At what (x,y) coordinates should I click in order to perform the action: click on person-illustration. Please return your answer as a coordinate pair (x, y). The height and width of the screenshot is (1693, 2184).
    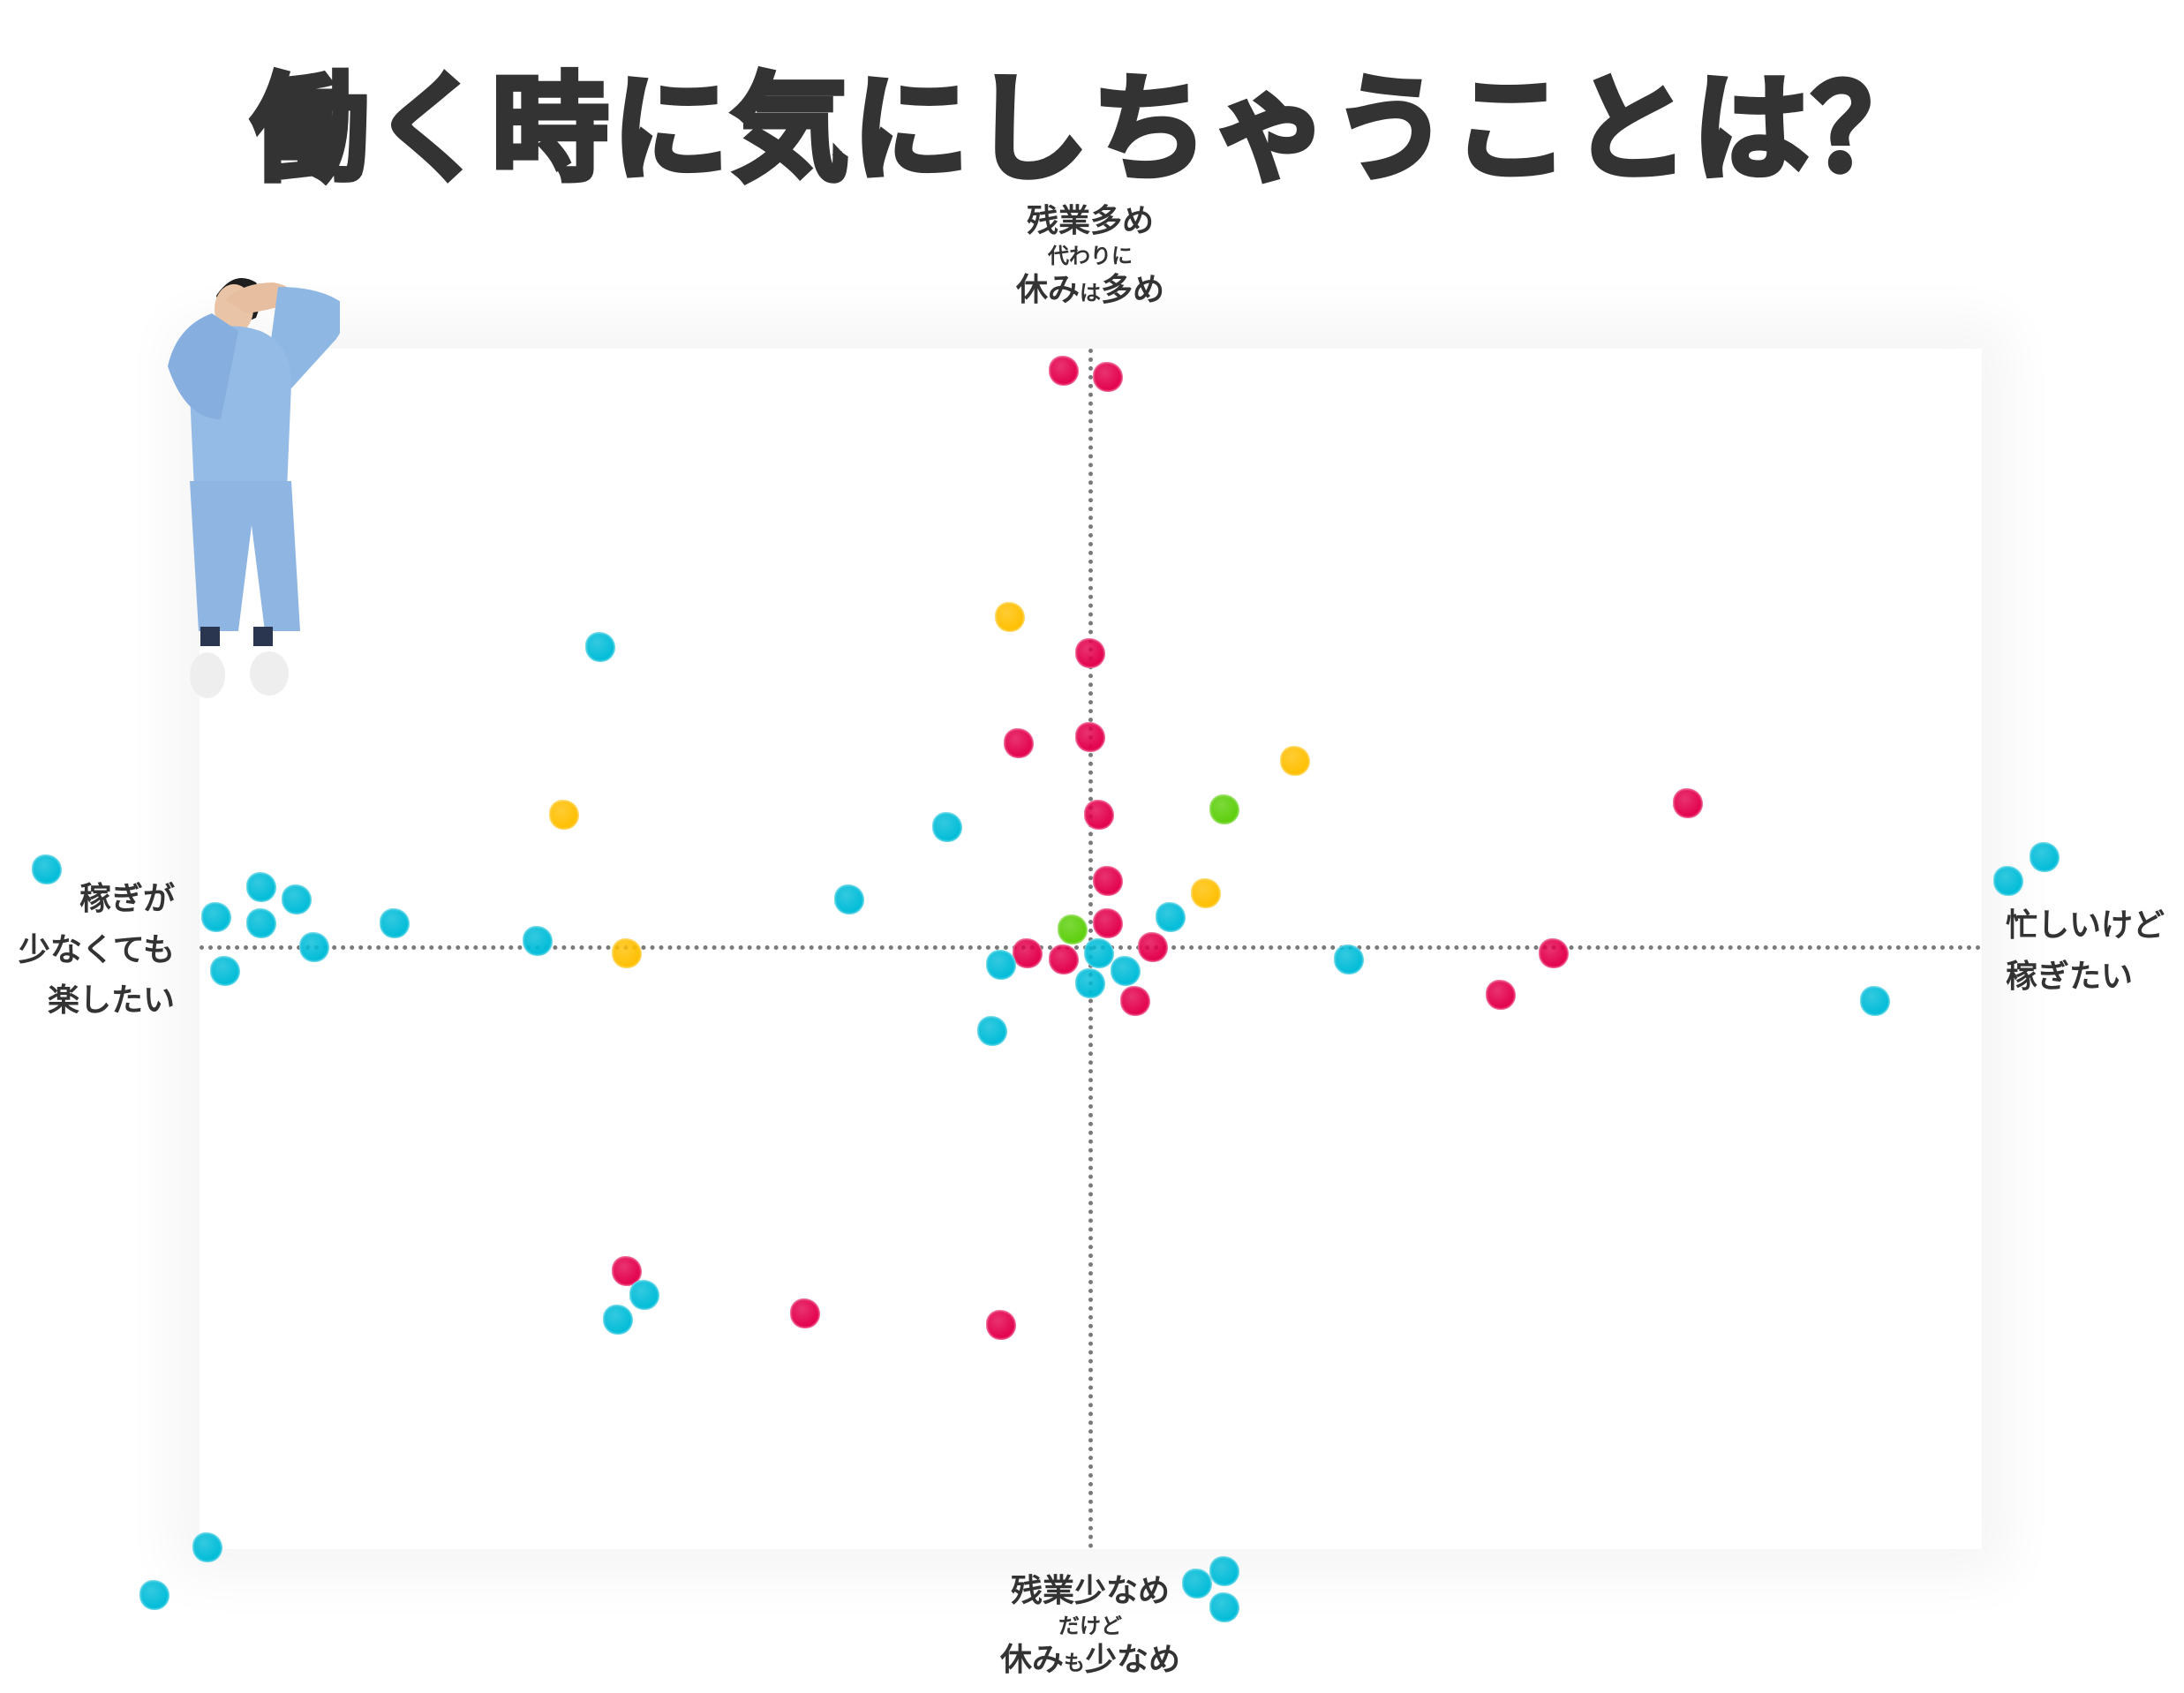
    Looking at the image, I should click on (254, 488).